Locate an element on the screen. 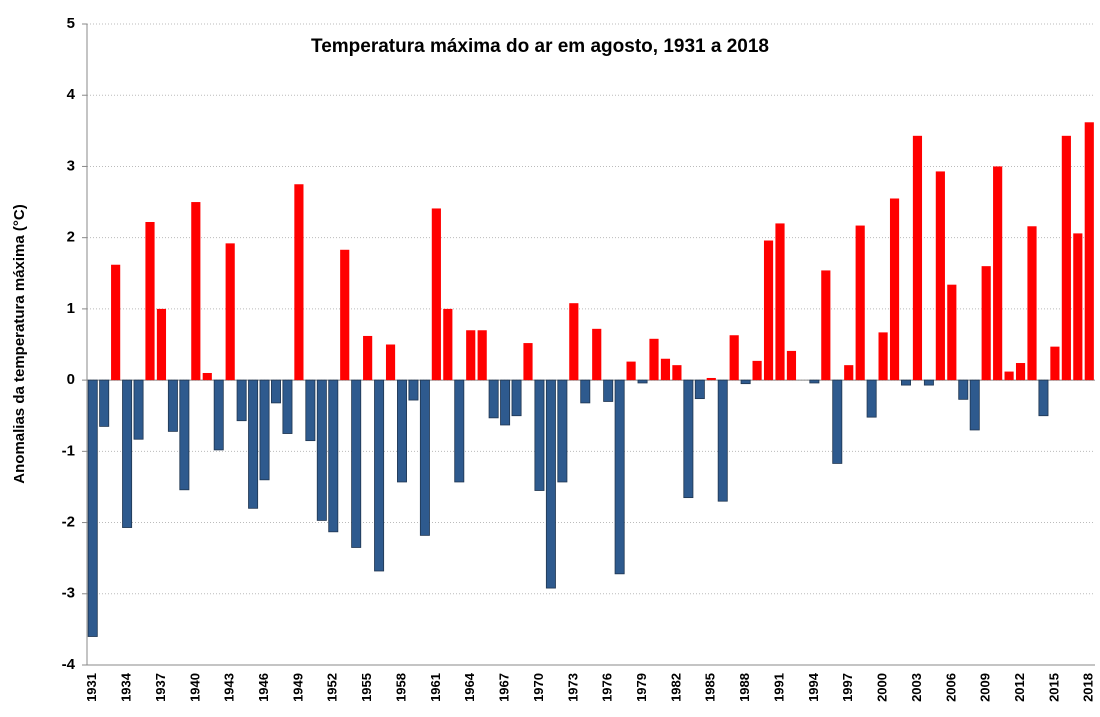  x-tick-label: 1958 is located at coordinates (400, 687).